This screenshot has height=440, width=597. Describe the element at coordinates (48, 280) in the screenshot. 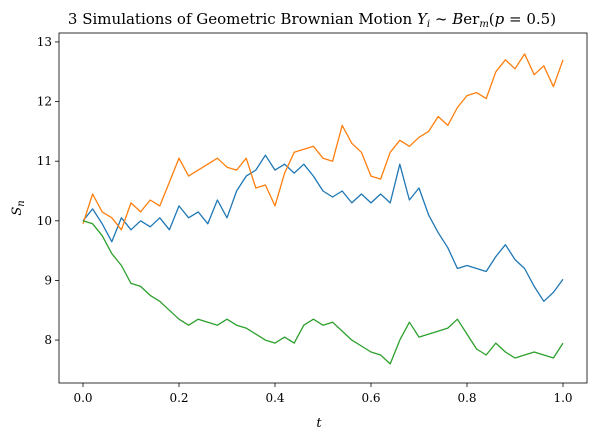

I see `y-tick-label: 9` at that location.